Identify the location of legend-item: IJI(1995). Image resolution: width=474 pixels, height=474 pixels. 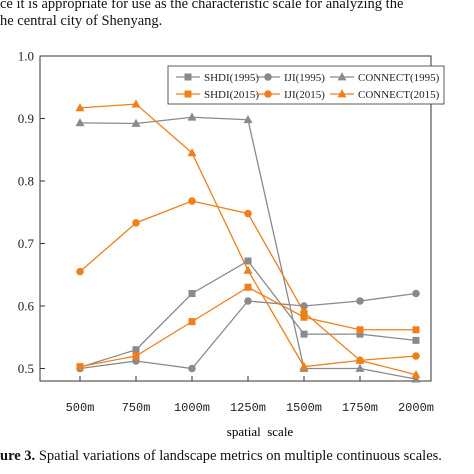
(290, 78).